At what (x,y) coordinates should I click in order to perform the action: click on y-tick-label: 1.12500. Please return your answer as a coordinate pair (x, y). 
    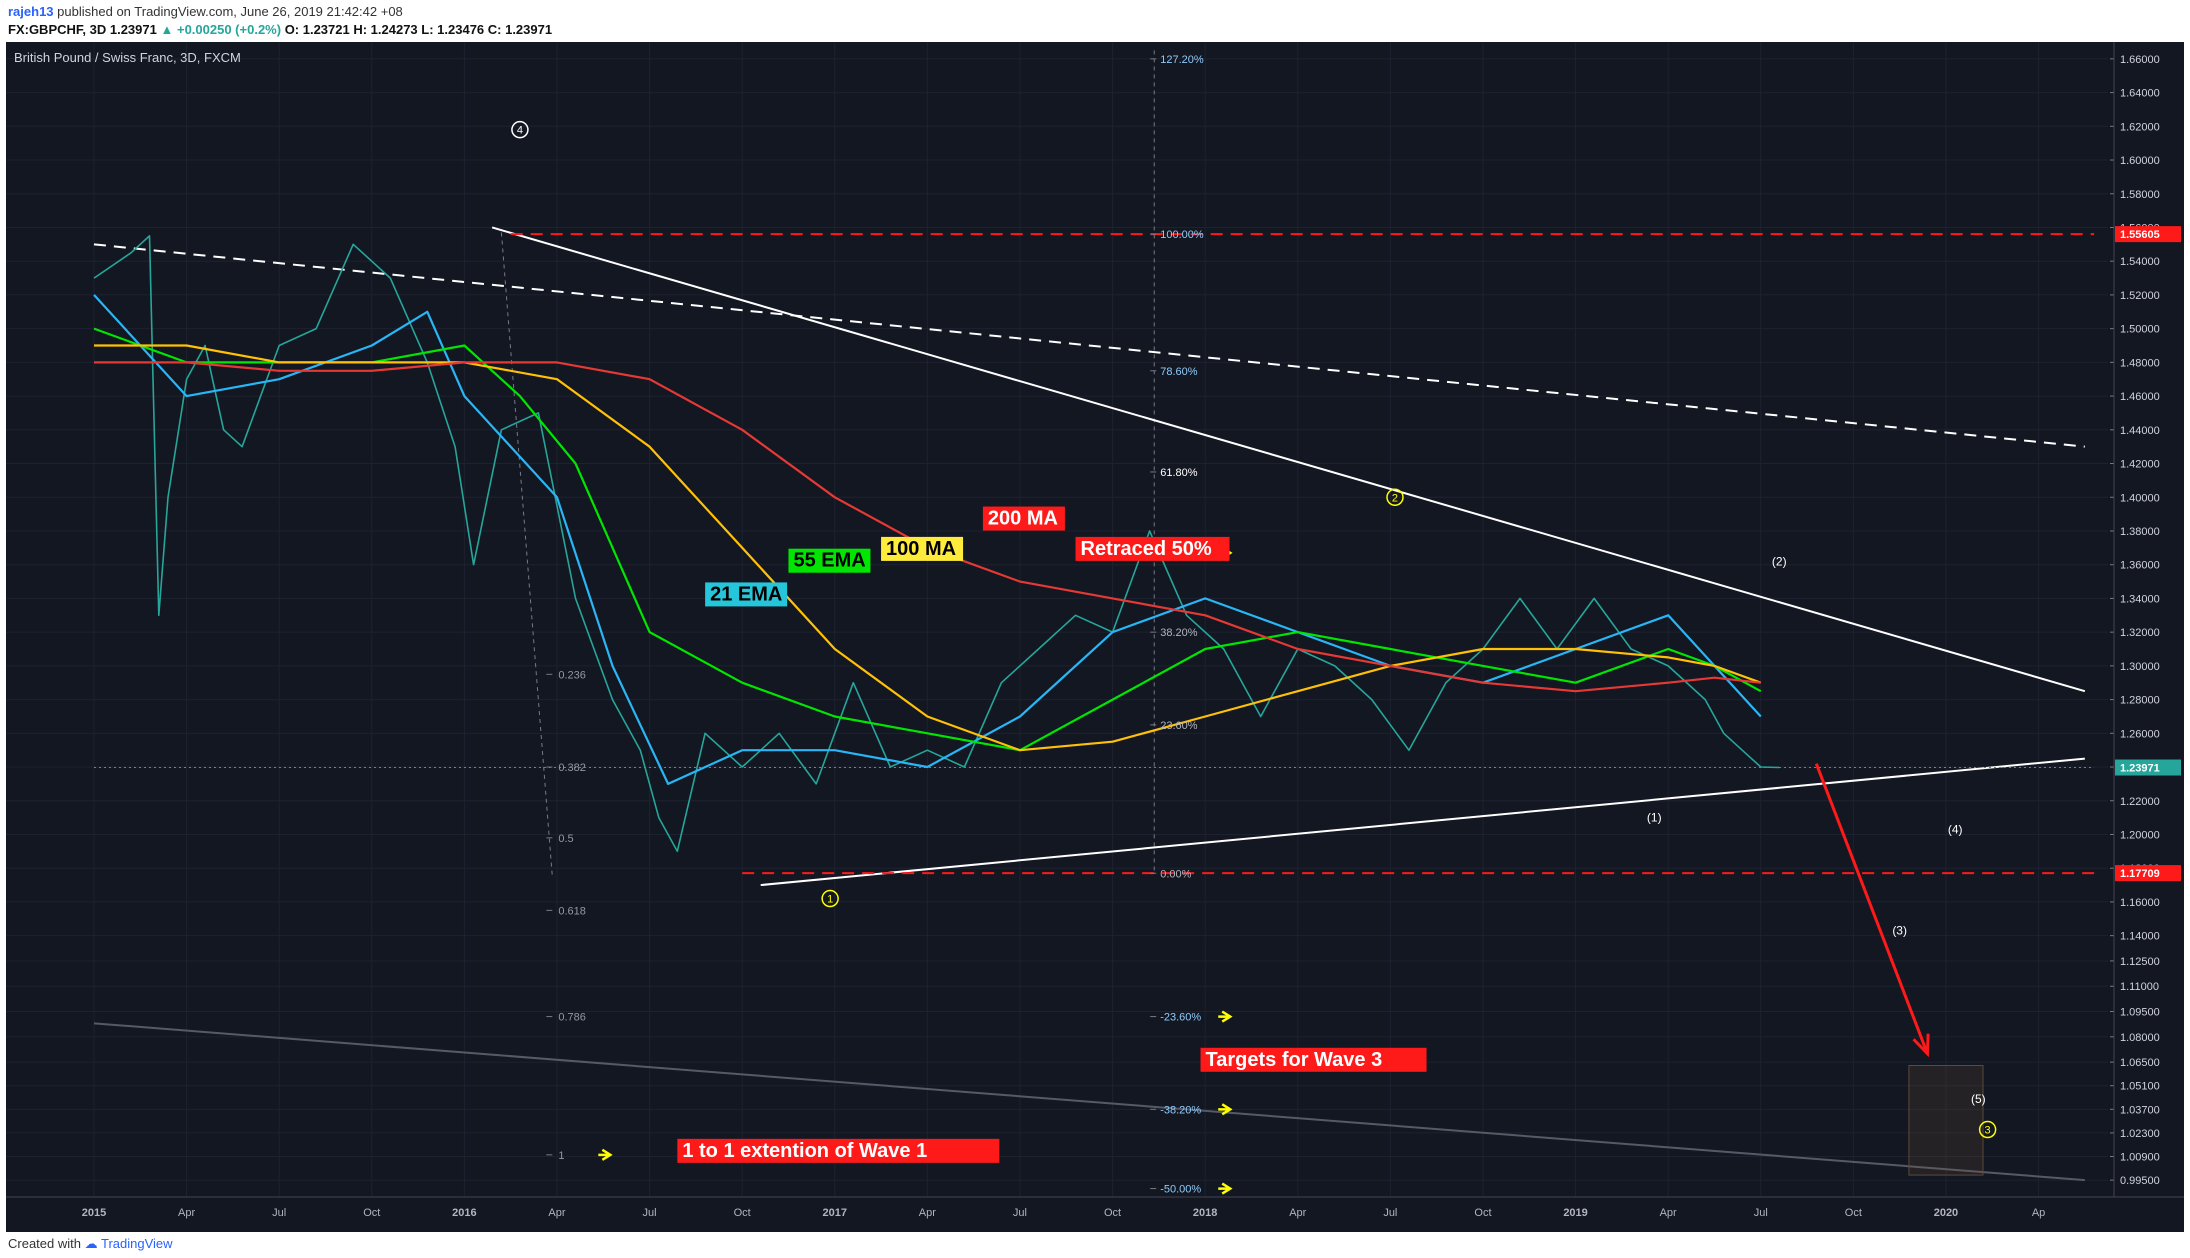
    Looking at the image, I should click on (2140, 962).